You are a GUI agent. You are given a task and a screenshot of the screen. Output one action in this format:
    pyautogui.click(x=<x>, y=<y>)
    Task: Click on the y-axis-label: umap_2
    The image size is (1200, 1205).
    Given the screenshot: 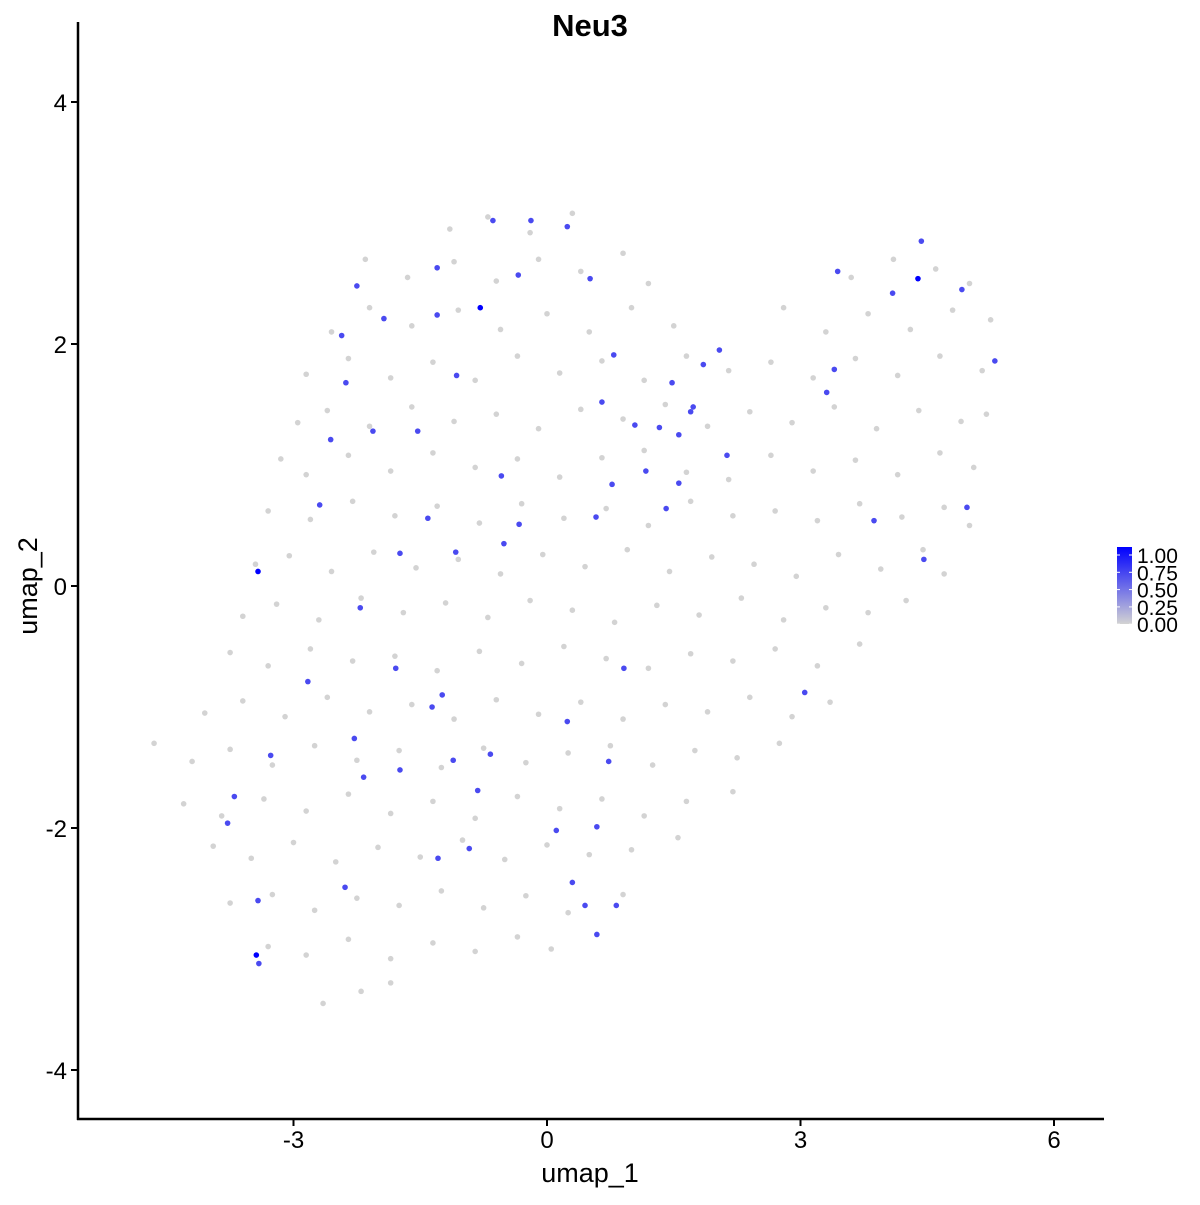 What is the action you would take?
    pyautogui.click(x=28, y=586)
    